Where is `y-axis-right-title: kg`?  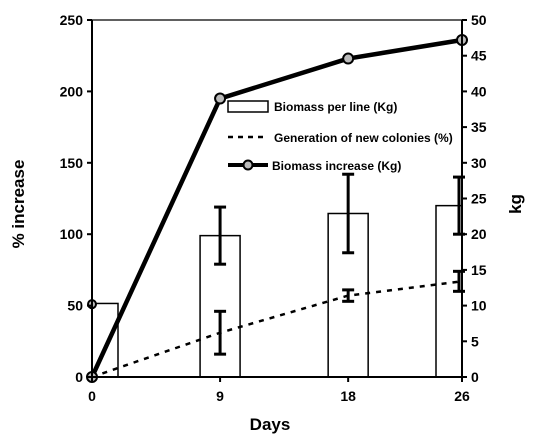 y-axis-right-title: kg is located at coordinates (515, 204).